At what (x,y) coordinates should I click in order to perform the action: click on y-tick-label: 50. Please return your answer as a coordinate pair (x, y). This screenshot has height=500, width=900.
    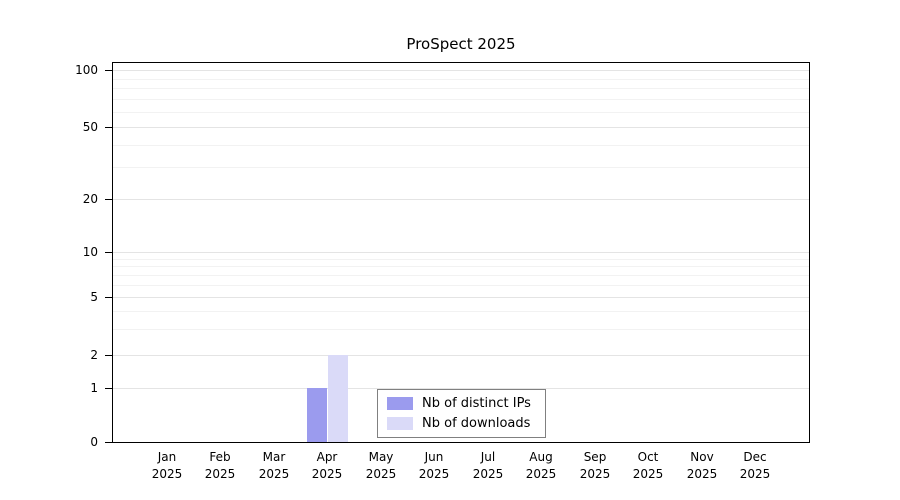
    Looking at the image, I should click on (90, 127).